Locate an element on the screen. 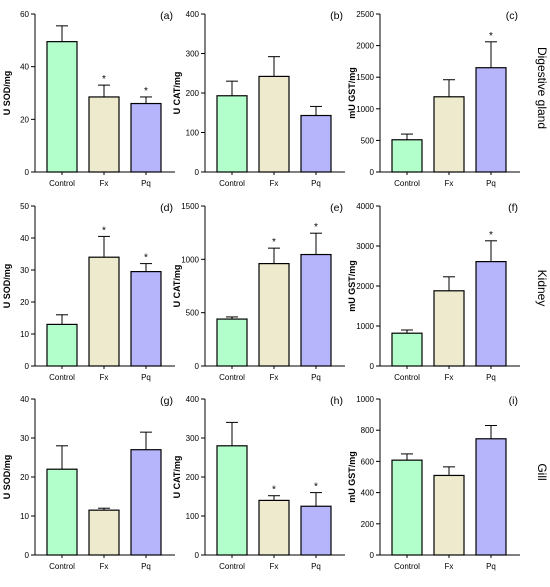 Image resolution: width=550 pixels, height=587 pixels. panel-a: 0 20 40 60 U SOD/mg (a) Control * Fx * Pq is located at coordinates (88, 99).